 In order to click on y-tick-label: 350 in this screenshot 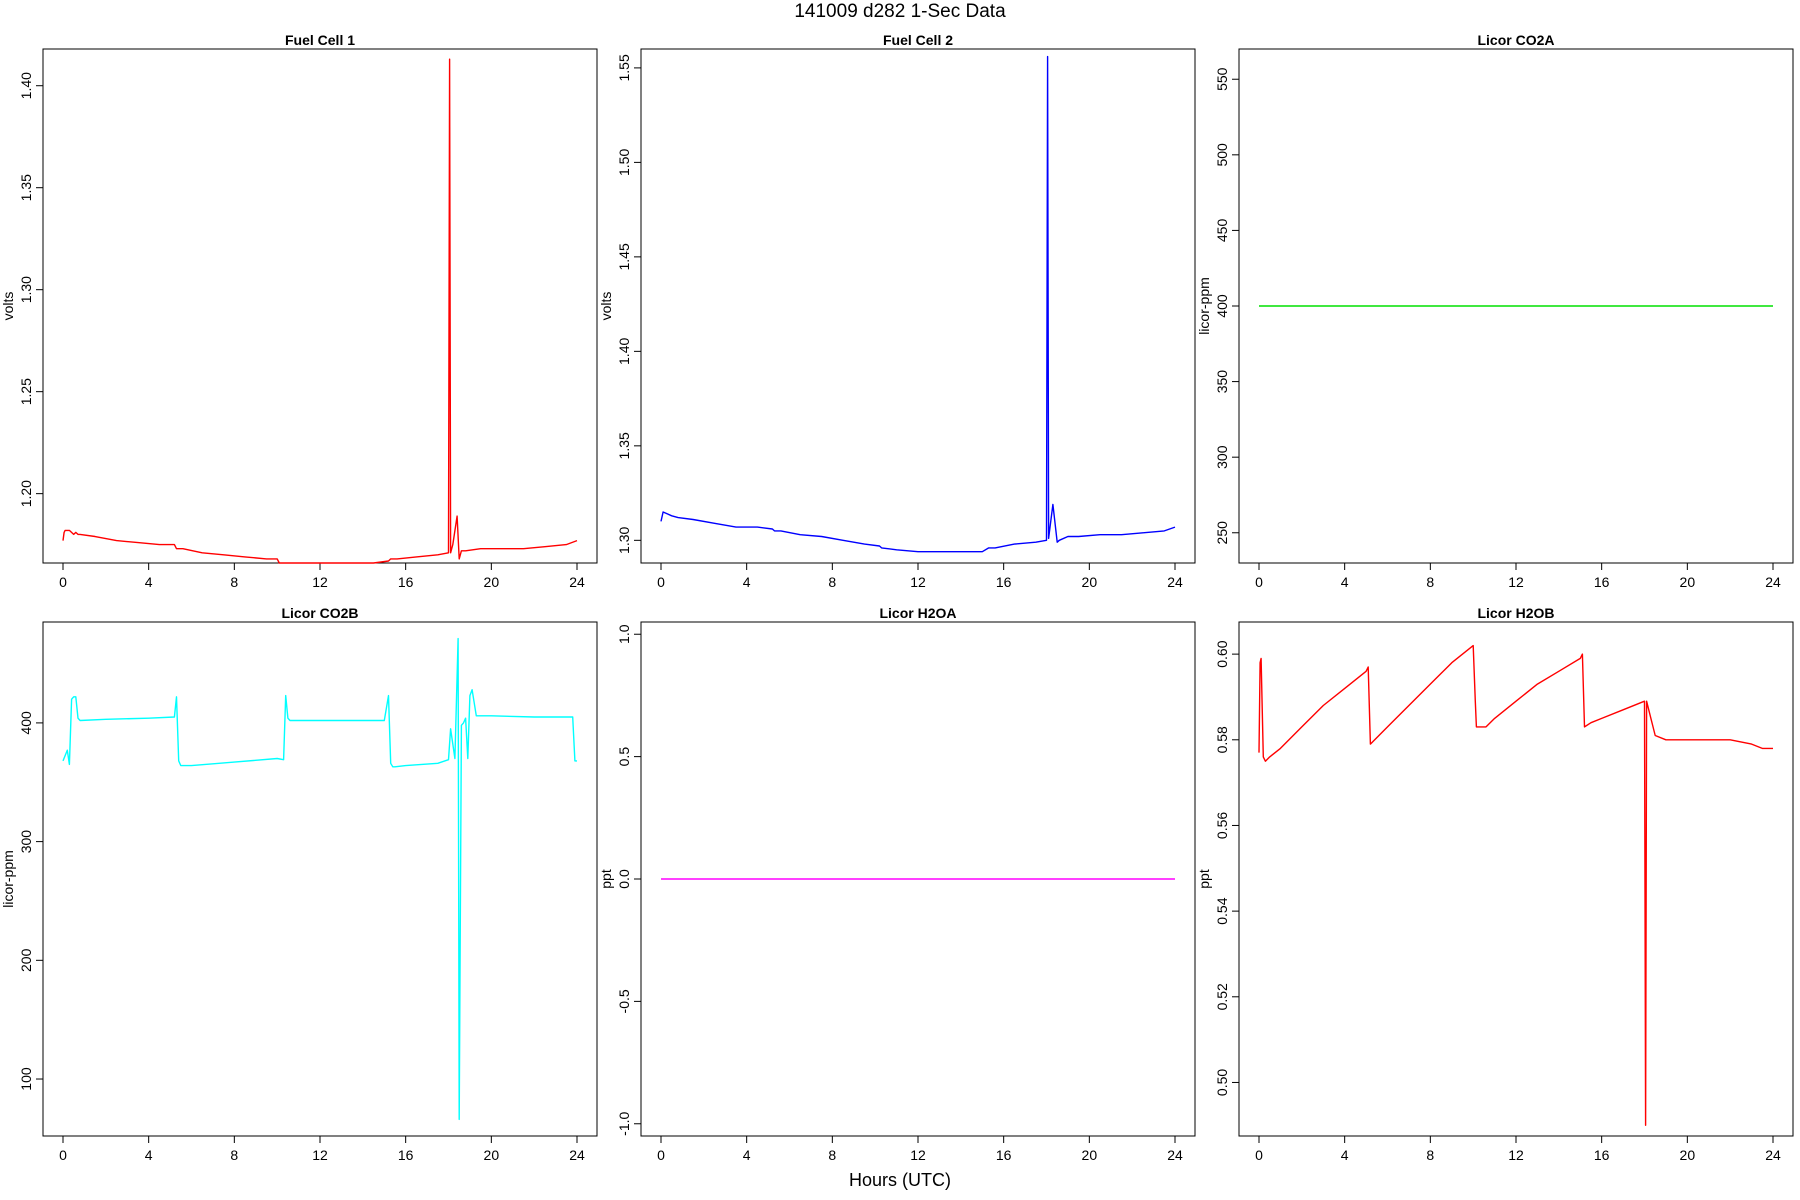, I will do `click(1222, 382)`.